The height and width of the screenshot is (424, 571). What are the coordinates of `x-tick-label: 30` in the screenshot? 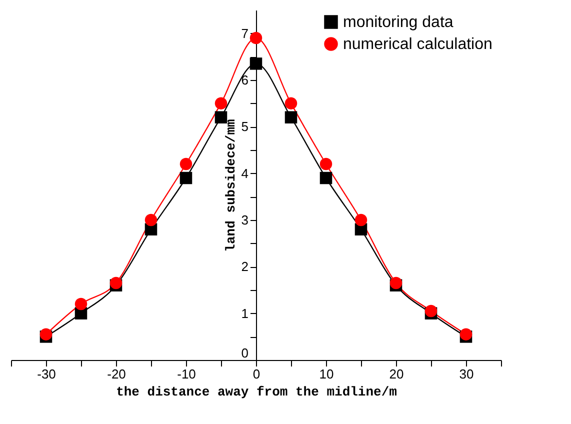 It's located at (466, 374).